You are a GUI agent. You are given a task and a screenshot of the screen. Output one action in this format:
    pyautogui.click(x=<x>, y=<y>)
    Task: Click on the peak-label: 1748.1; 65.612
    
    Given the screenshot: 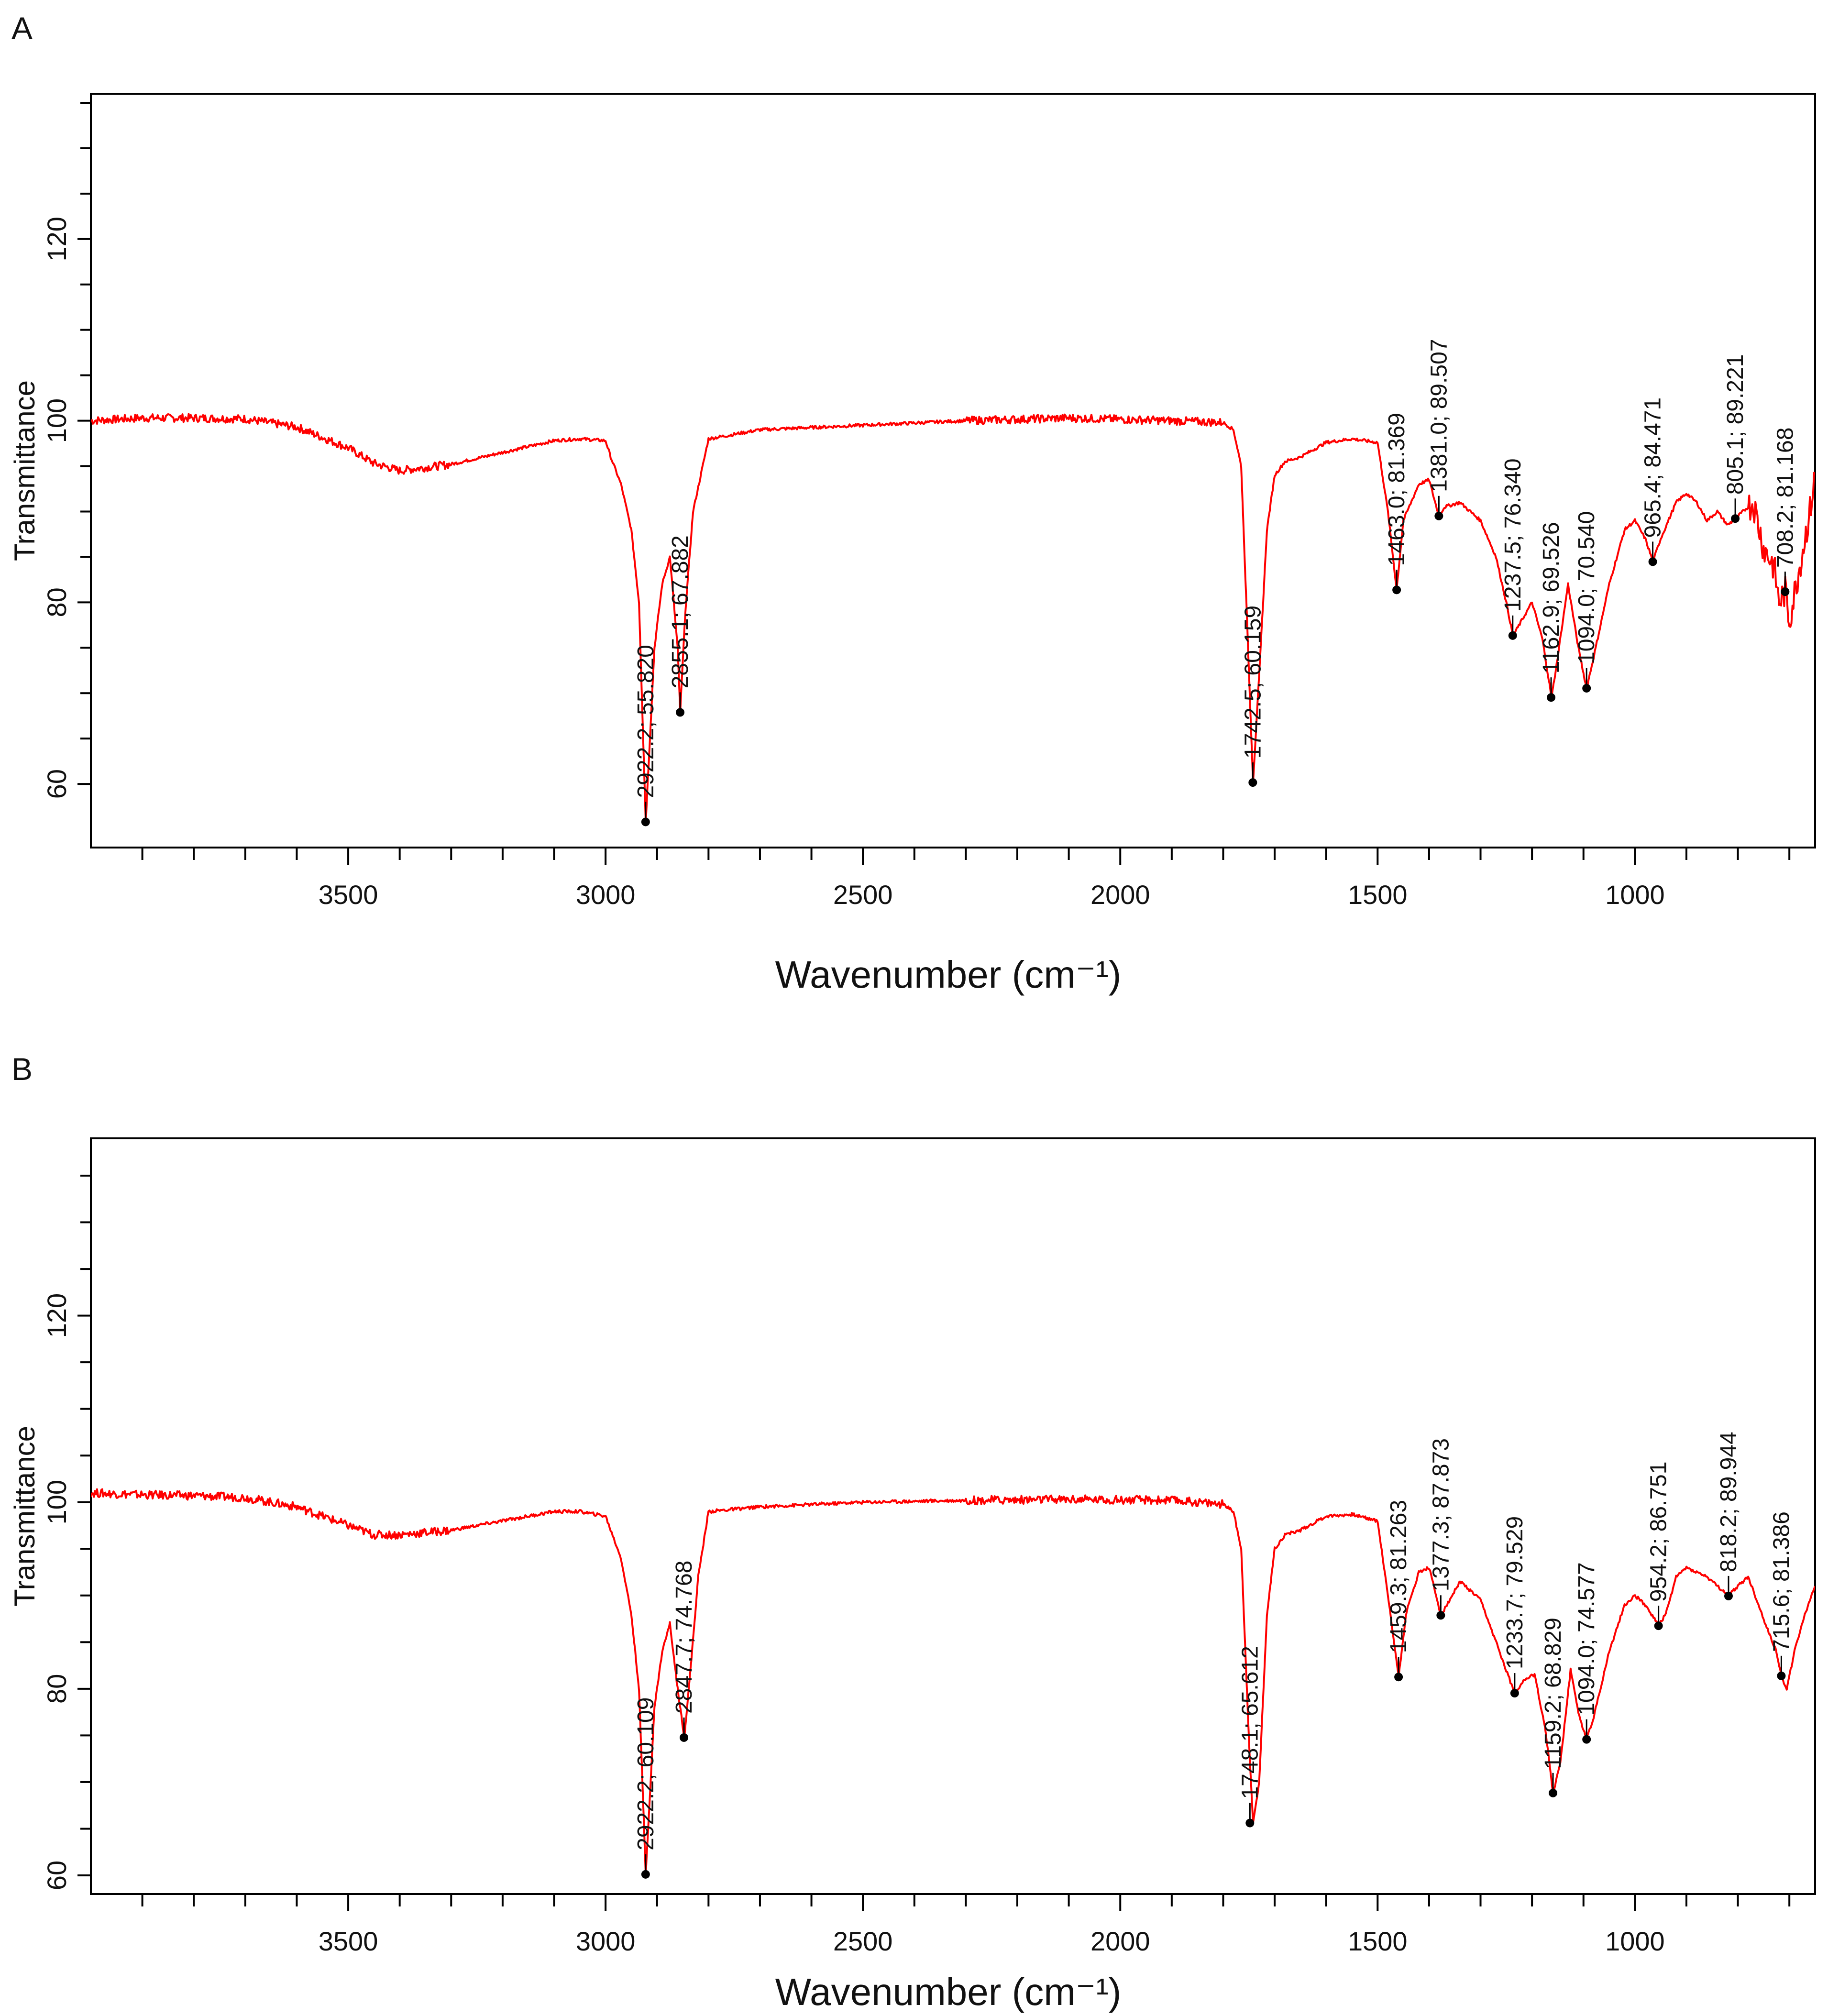 What is the action you would take?
    pyautogui.click(x=1250, y=1722)
    